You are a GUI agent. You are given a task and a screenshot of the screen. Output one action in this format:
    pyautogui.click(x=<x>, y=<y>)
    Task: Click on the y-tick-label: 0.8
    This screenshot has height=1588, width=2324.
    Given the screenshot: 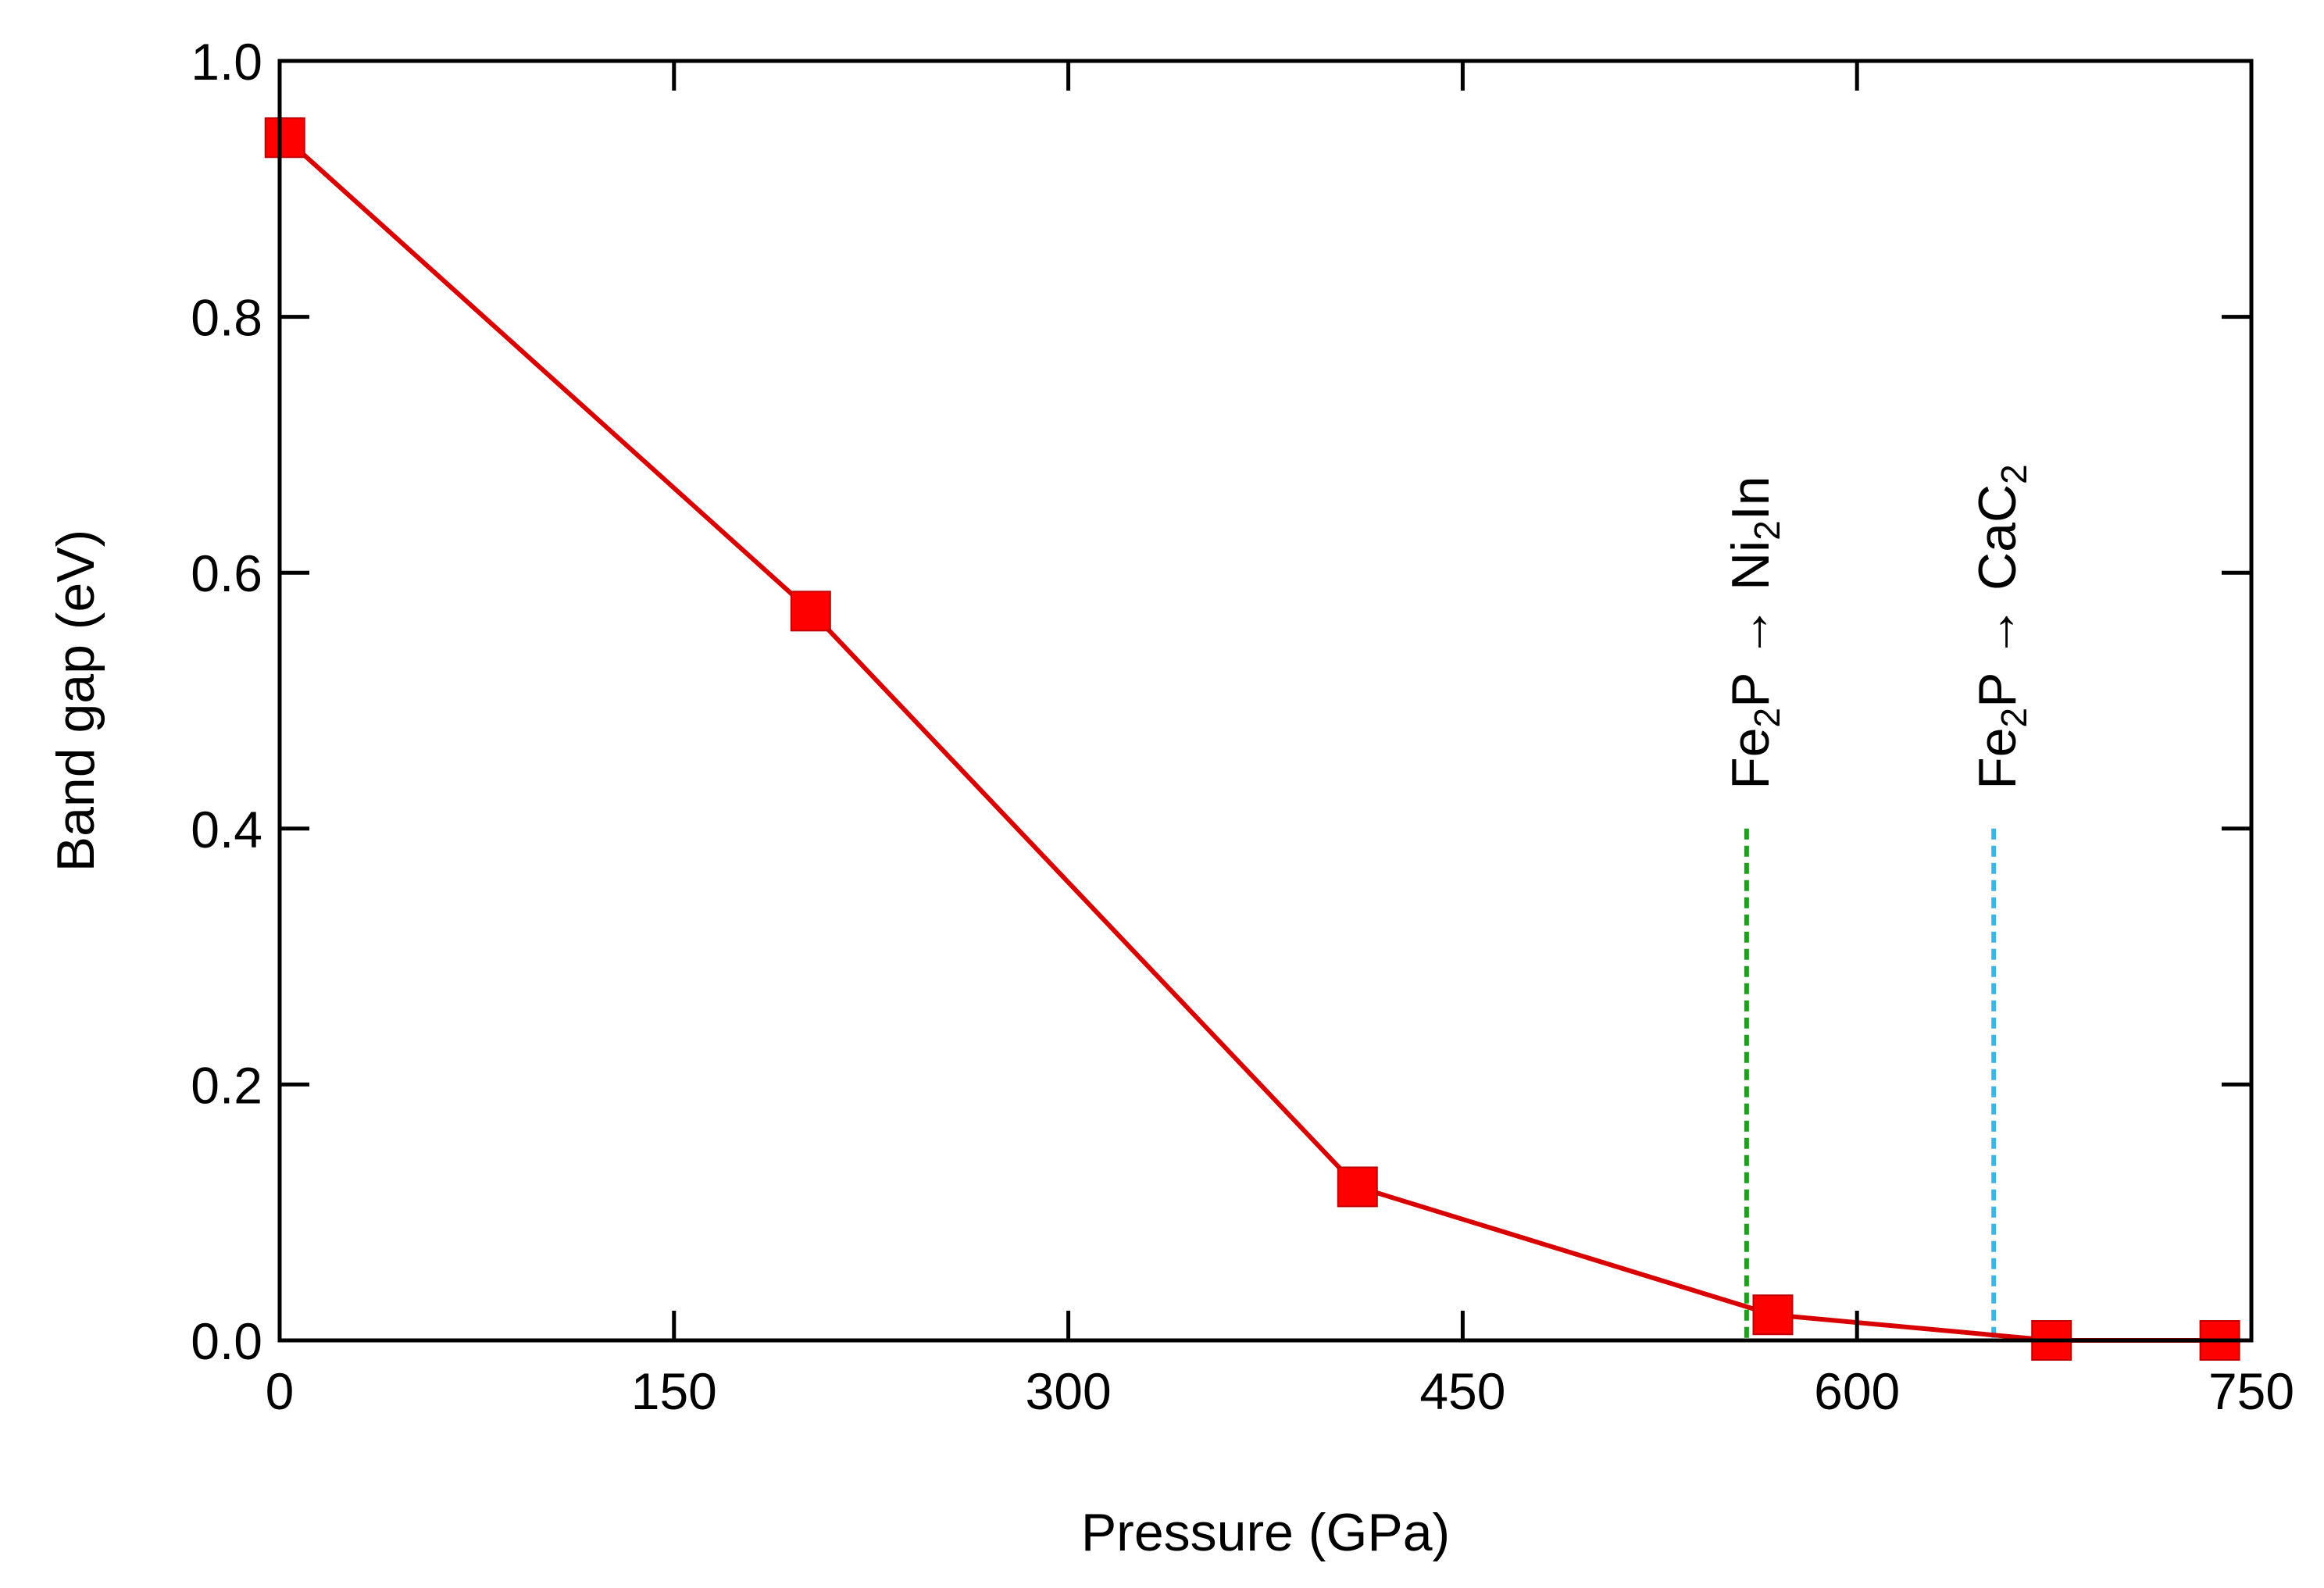 What is the action you would take?
    pyautogui.click(x=226, y=318)
    